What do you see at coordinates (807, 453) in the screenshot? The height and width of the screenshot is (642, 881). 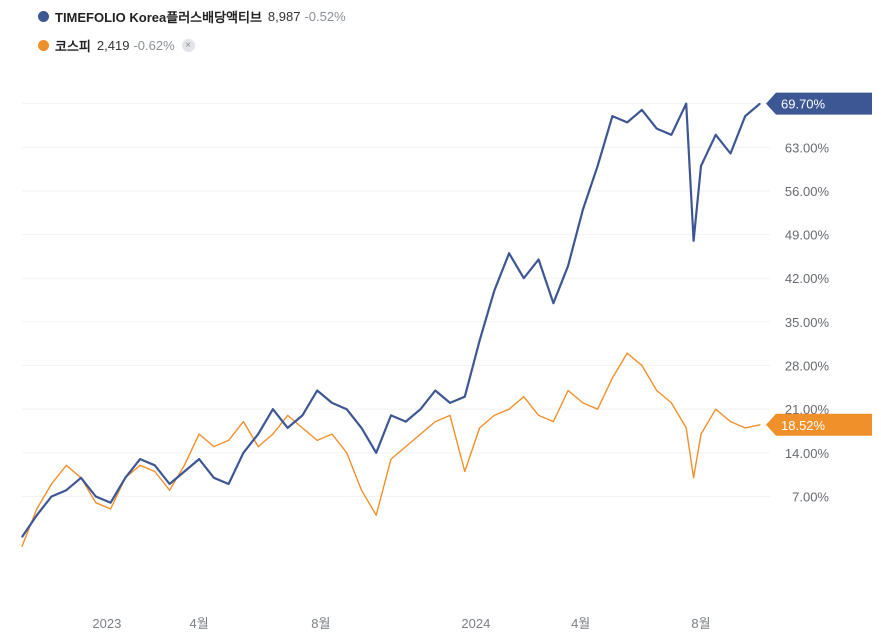 I see `y-tick-label: 14.00%` at bounding box center [807, 453].